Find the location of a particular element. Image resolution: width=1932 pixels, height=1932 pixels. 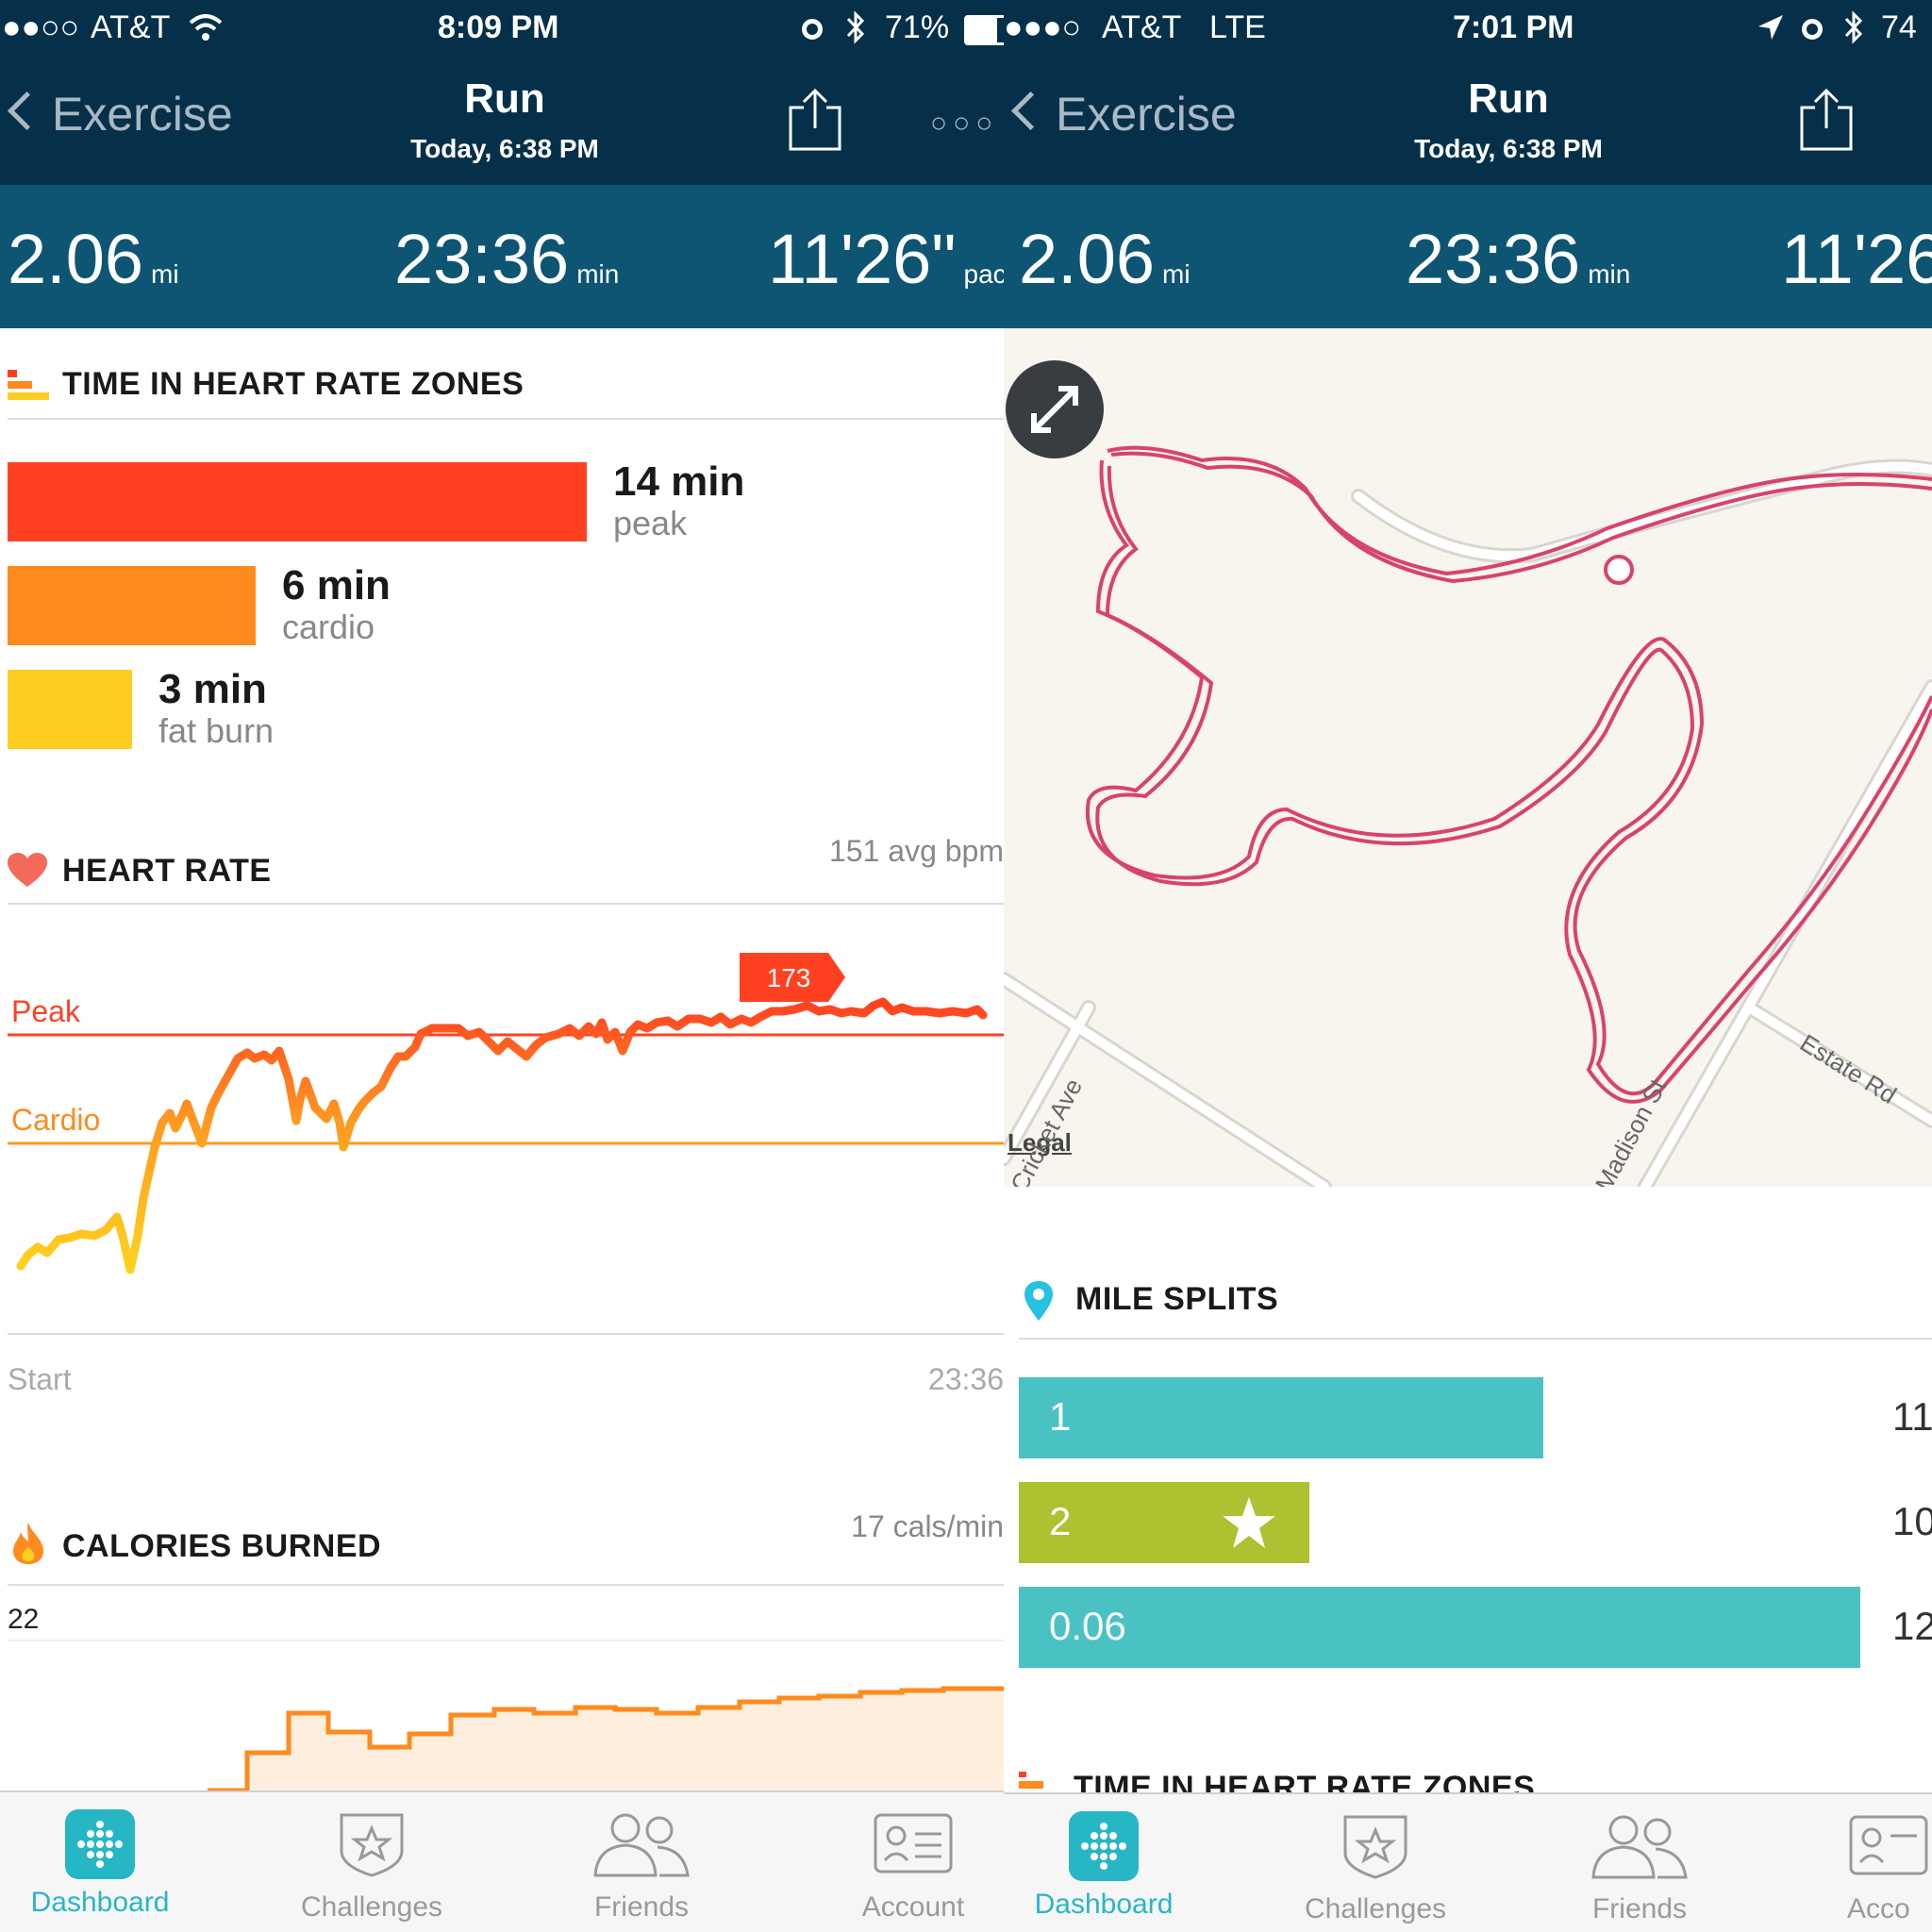

back-label: Exercise is located at coordinates (1147, 115).